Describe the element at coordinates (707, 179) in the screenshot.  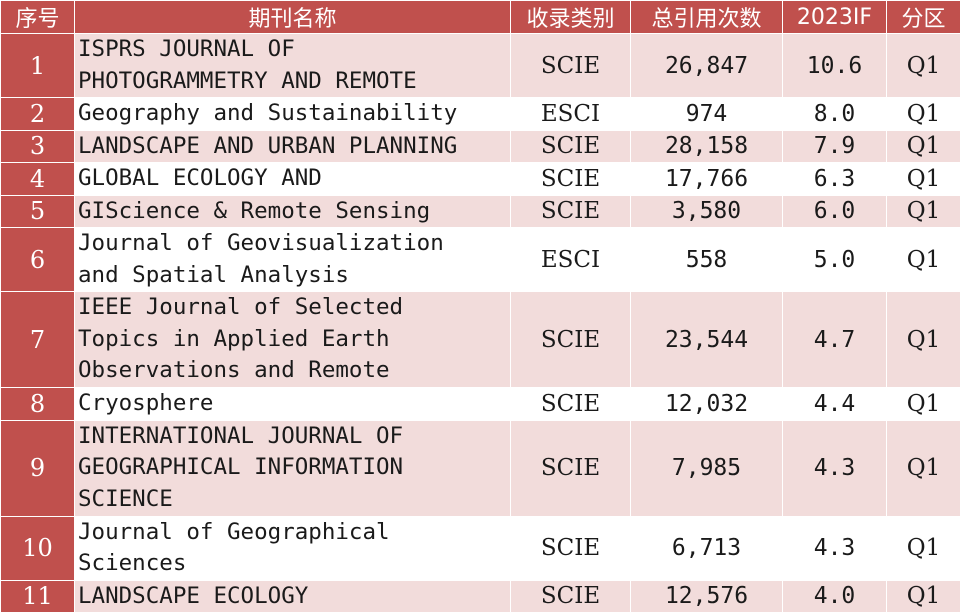
I see `total-citations: 17,766` at that location.